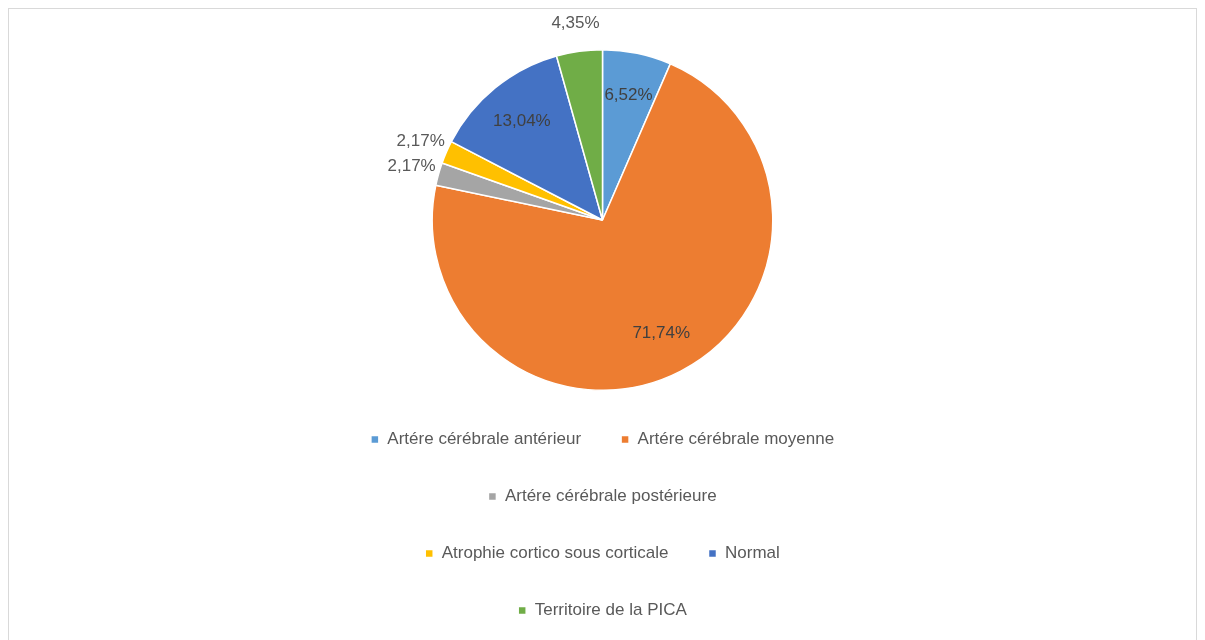 Image resolution: width=1205 pixels, height=640 pixels. Describe the element at coordinates (484, 439) in the screenshot. I see `legend-label: Artére cérébrale antérieur` at that location.